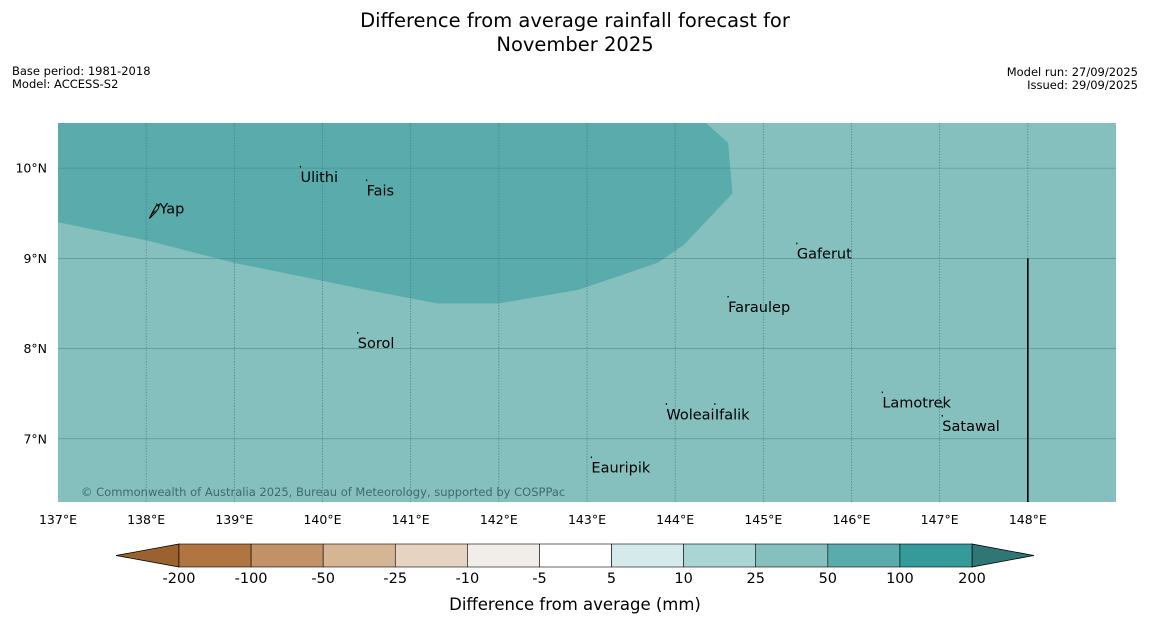 The image size is (1150, 644). What do you see at coordinates (58, 519) in the screenshot?
I see `longitude-tick-label: 137°E` at bounding box center [58, 519].